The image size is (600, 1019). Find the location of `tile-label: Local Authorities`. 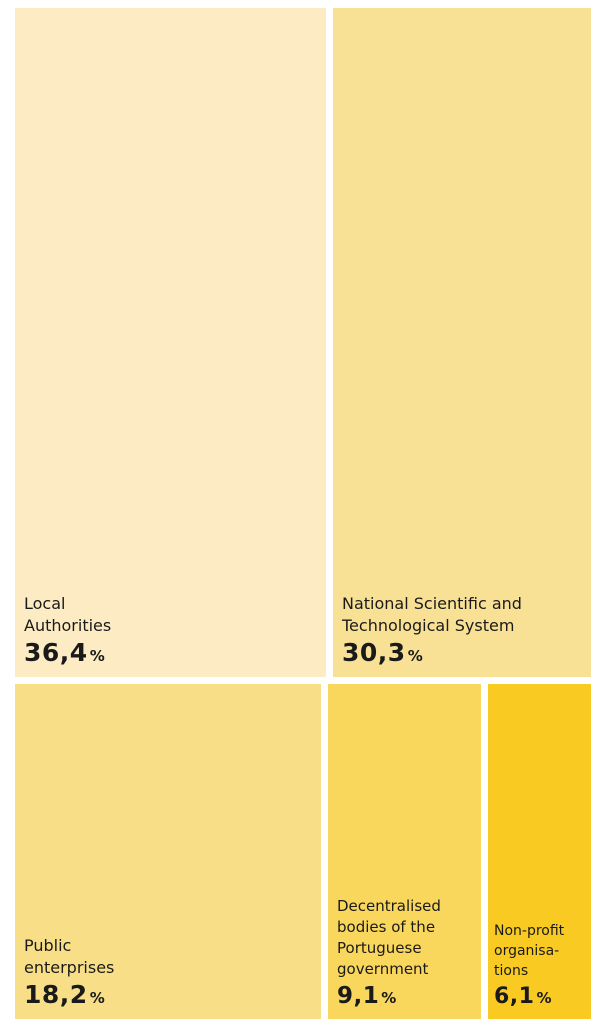

tile-label: Local Authorities is located at coordinates (68, 614).